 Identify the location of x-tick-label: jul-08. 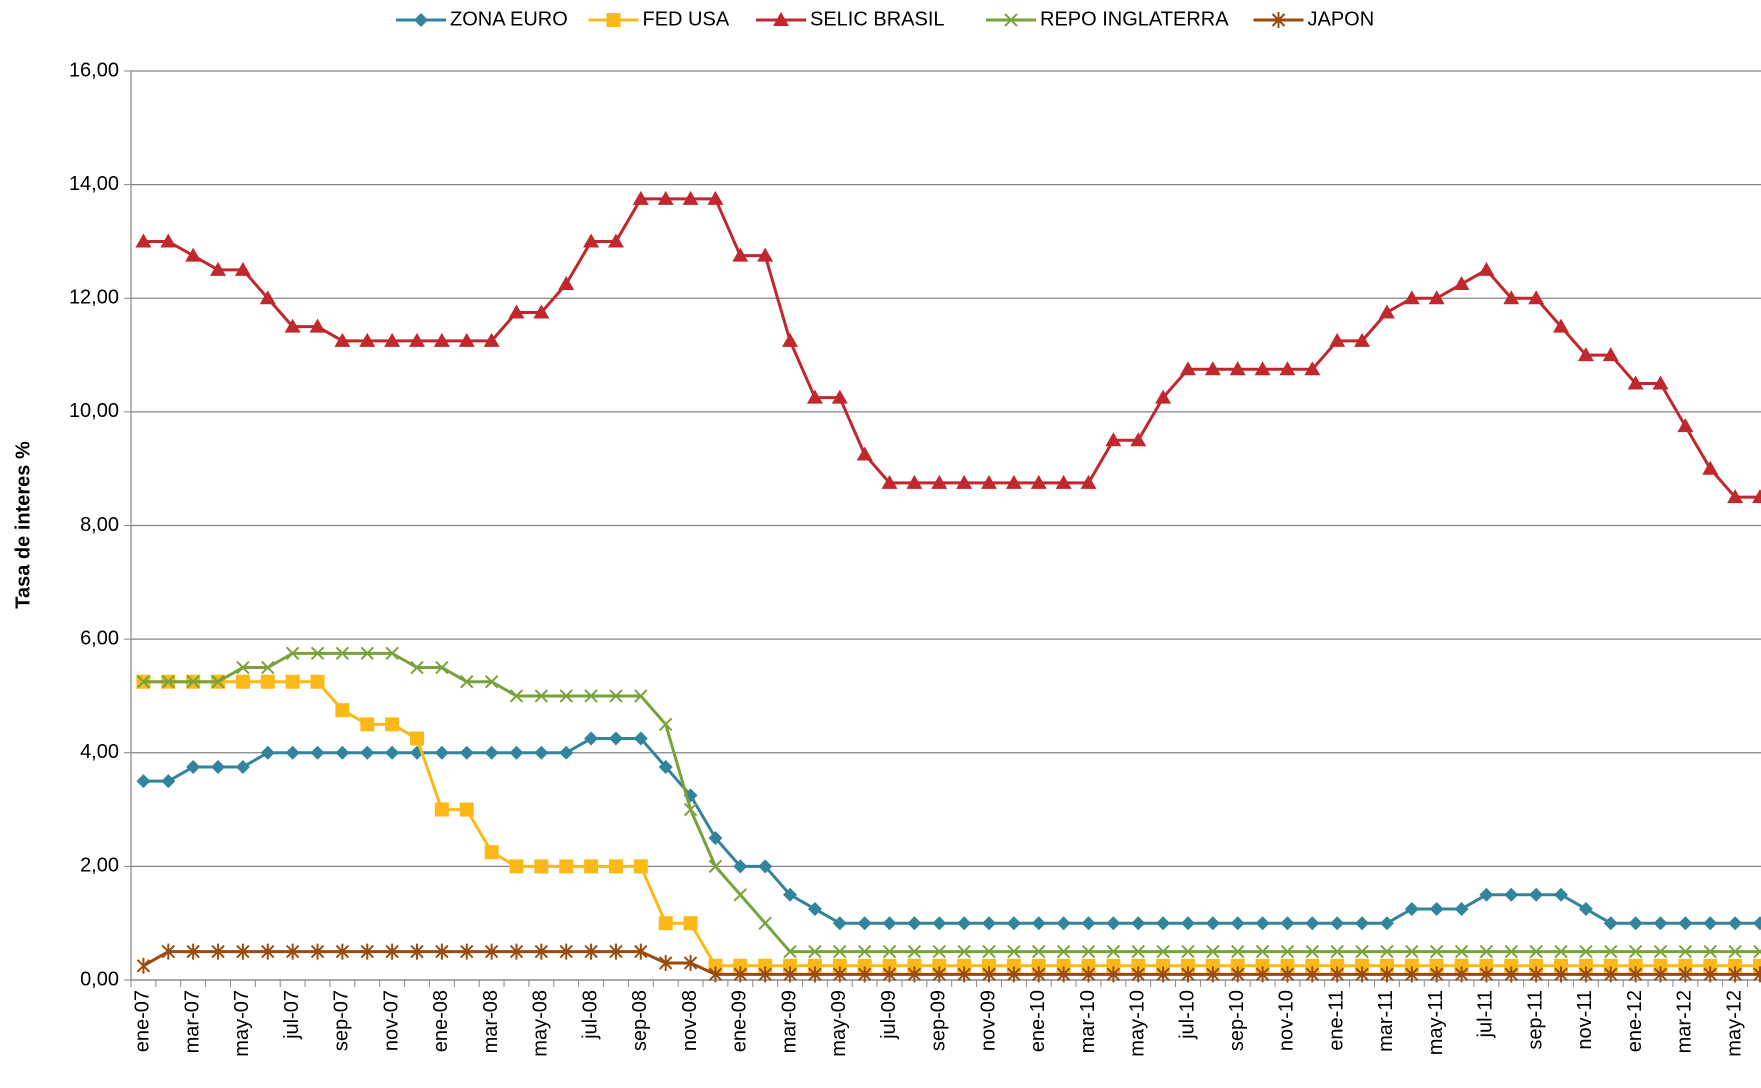
(590, 1015).